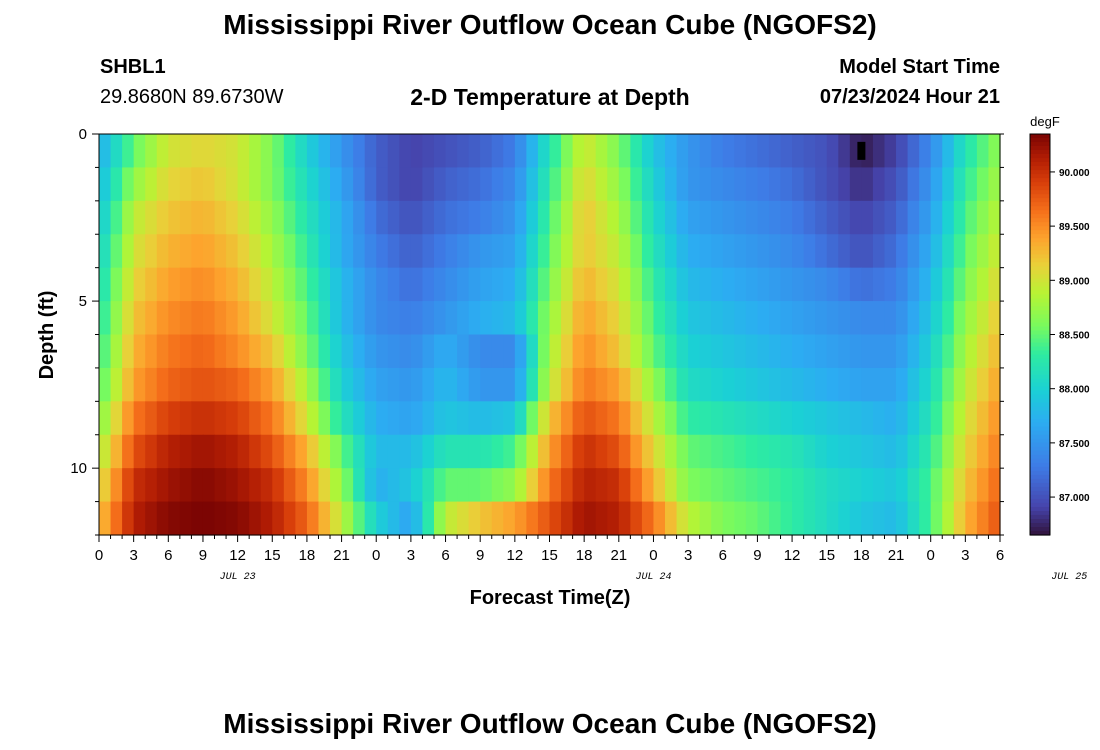  What do you see at coordinates (1000, 555) in the screenshot?
I see `x-tick-label: 6` at bounding box center [1000, 555].